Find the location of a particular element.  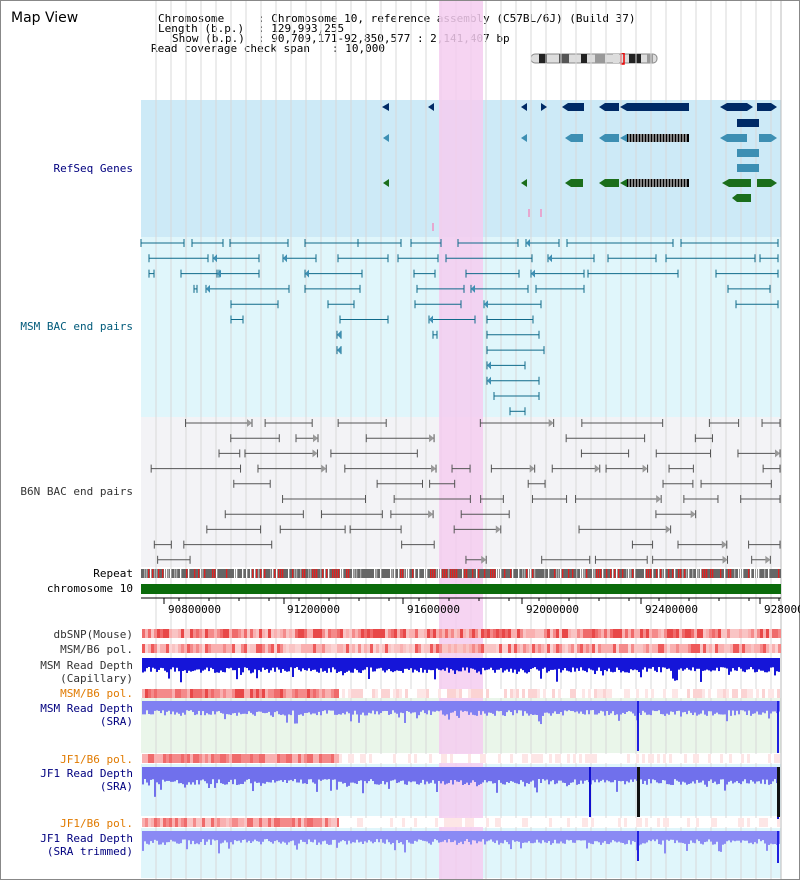

highlight-region is located at coordinates (461, 440).